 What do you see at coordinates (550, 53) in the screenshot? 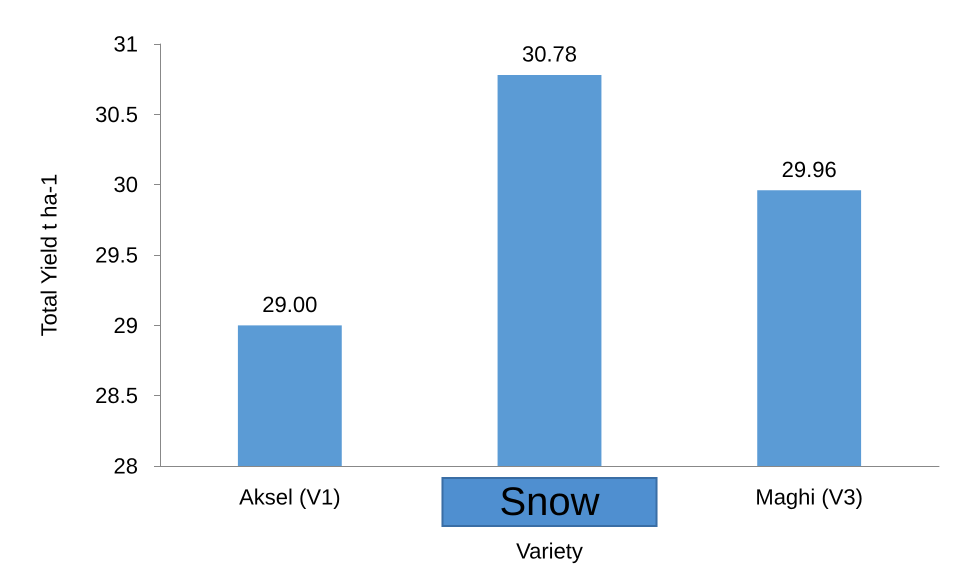
I see `data-label: 30.78` at bounding box center [550, 53].